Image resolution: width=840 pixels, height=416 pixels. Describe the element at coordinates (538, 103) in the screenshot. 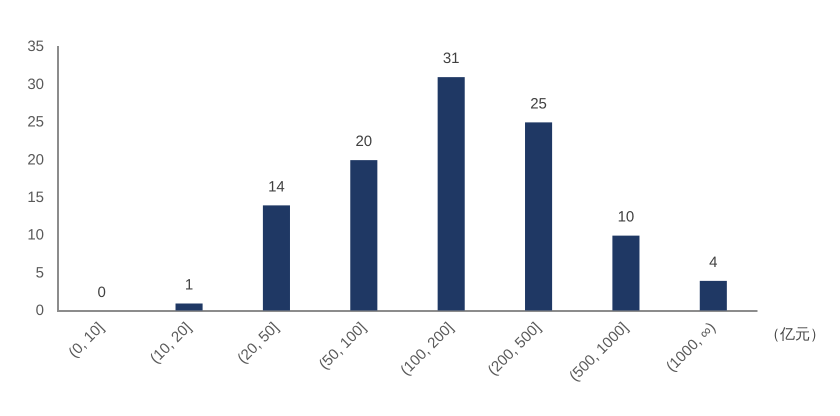

I see `data-label: 25` at that location.